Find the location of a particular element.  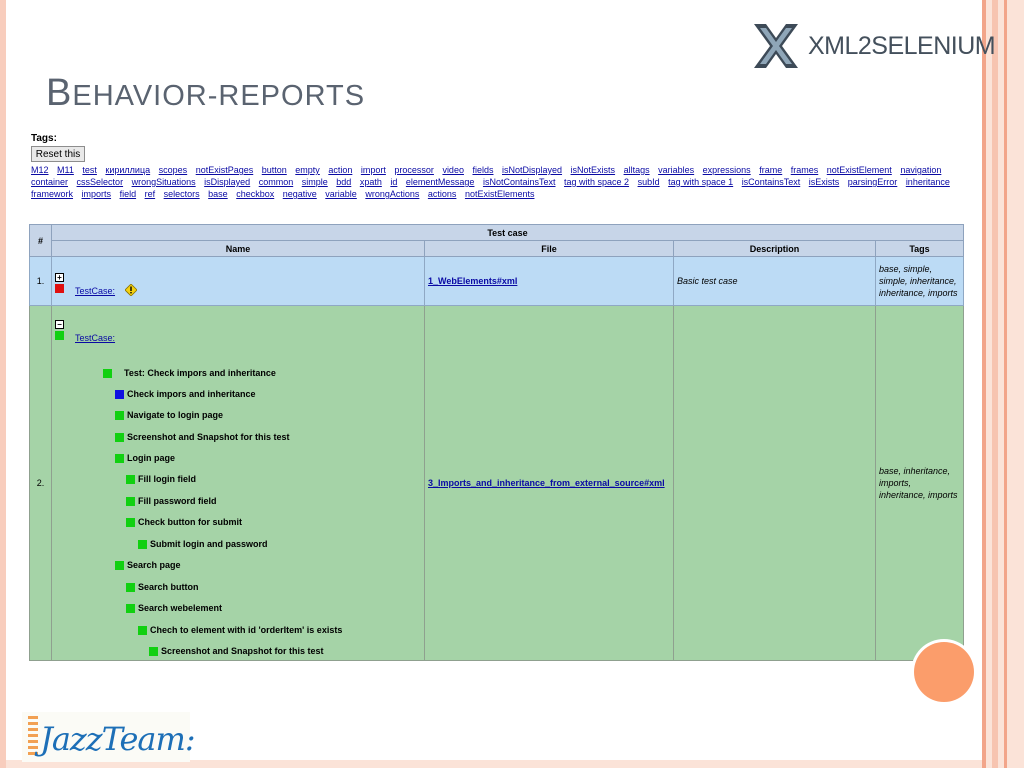

tag-link: tag with space 1 is located at coordinates (701, 182).